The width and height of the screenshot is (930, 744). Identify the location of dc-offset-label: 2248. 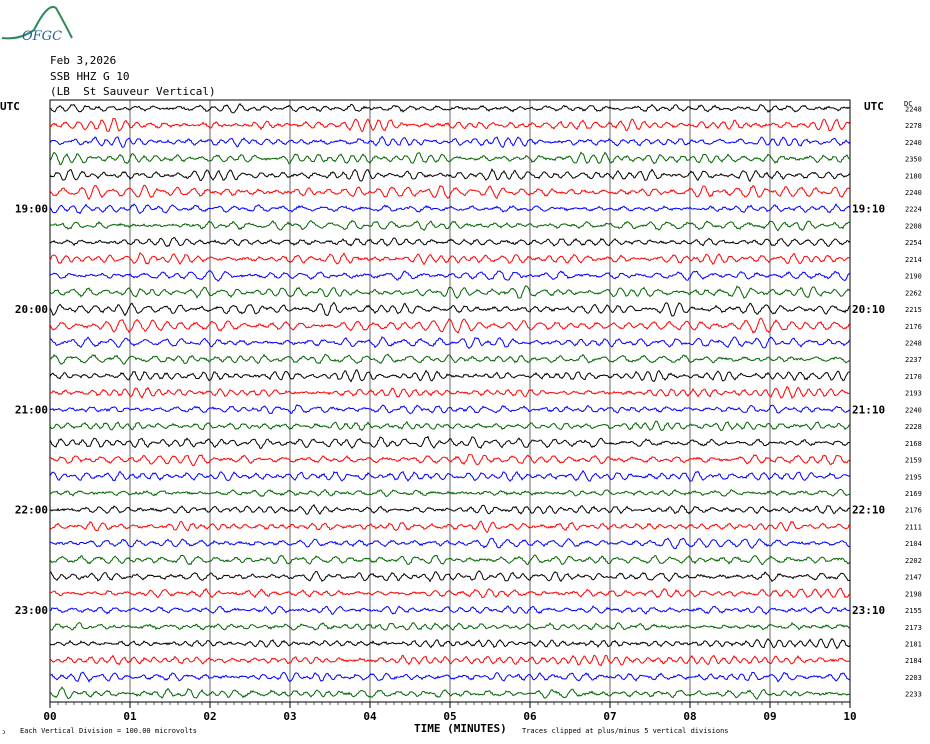
(913, 343).